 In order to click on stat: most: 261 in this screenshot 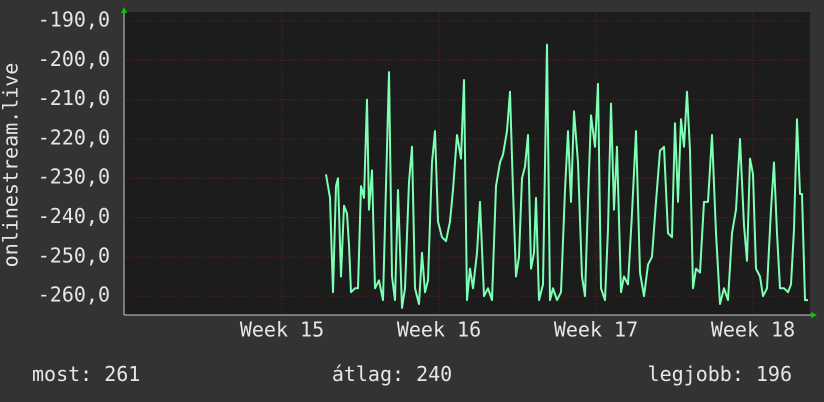, I will do `click(86, 374)`.